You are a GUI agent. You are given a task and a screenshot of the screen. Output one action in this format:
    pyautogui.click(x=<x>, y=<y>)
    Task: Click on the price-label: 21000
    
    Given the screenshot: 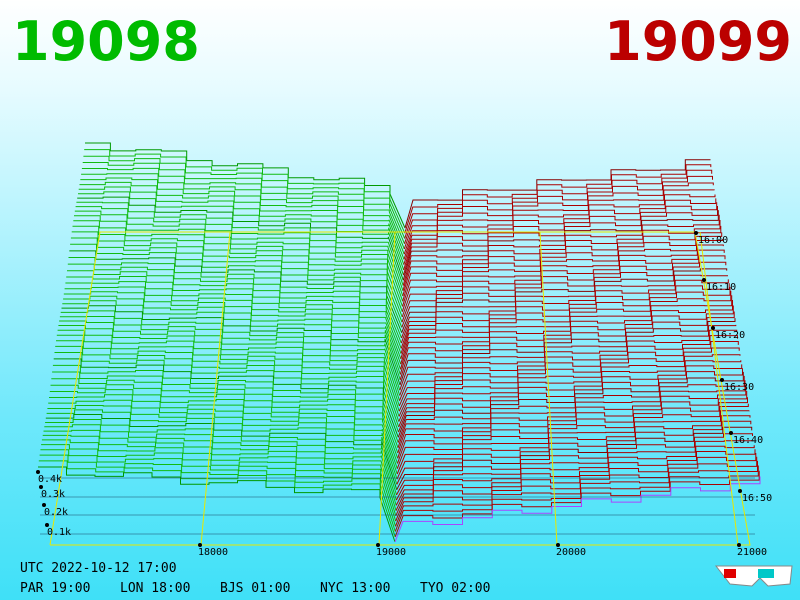 What is the action you would take?
    pyautogui.click(x=752, y=552)
    